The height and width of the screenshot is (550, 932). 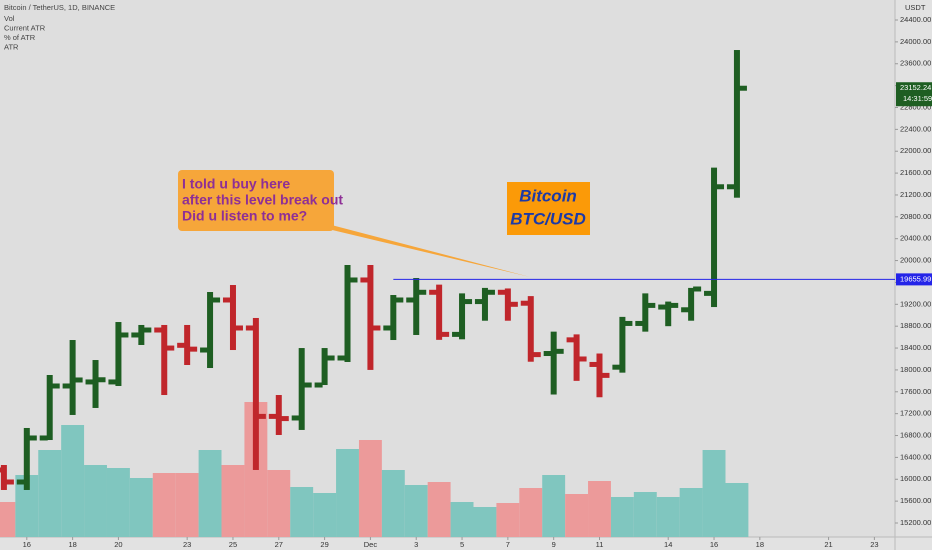 I want to click on y-tick-label: 22800.00, so click(x=915, y=106).